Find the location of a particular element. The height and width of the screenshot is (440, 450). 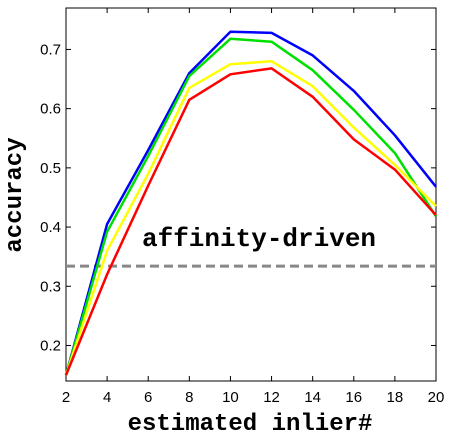

x-tick-label: 4 is located at coordinates (107, 397).